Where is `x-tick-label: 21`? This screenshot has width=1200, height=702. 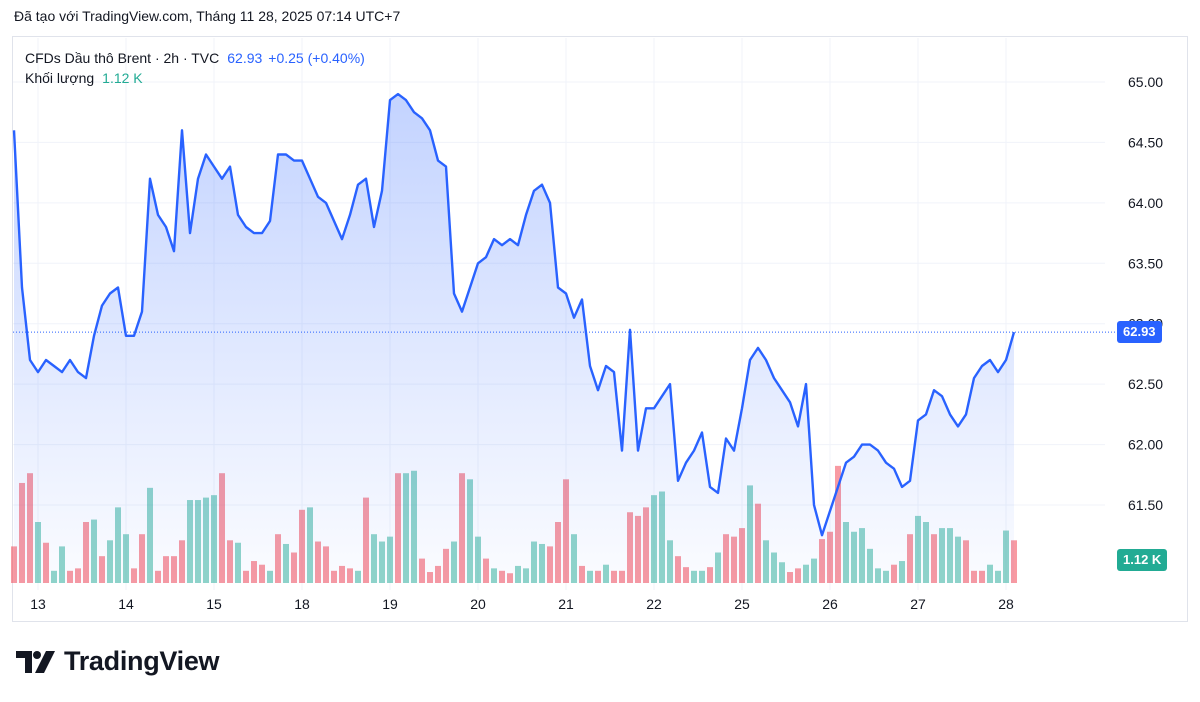 x-tick-label: 21 is located at coordinates (566, 604).